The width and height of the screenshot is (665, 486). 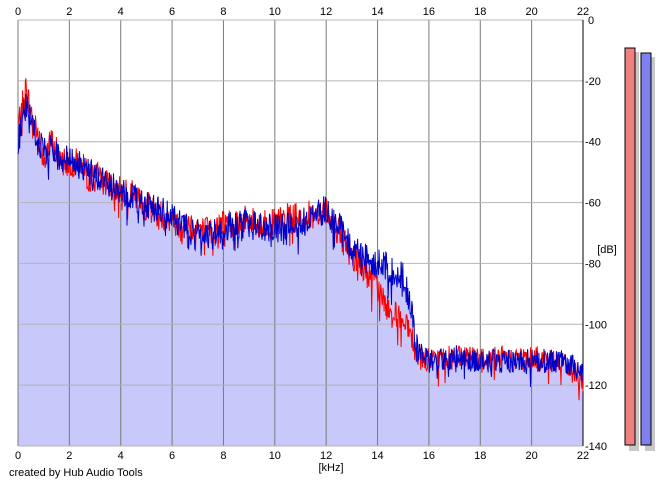 I want to click on x-tick-label-bottom: 22, so click(x=583, y=456).